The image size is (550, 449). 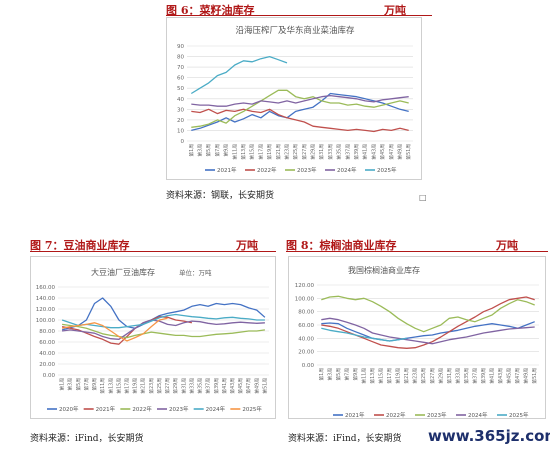 I want to click on chart-subtitle: 单位：万吨, so click(x=195, y=272).